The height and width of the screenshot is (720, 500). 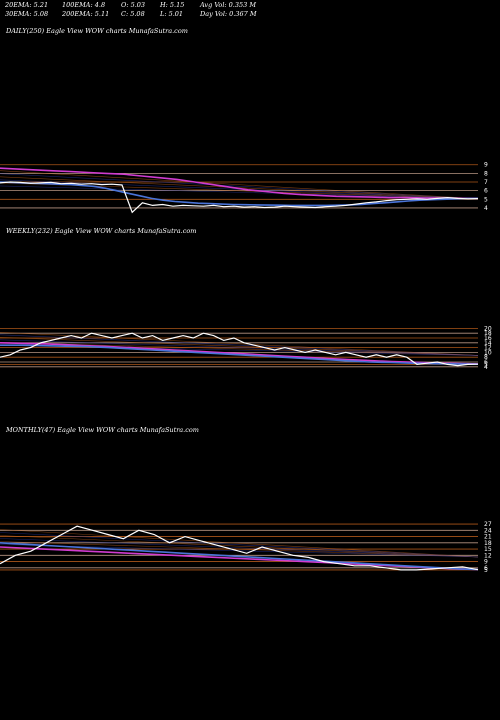 I want to click on weekly-tick-label: 5, so click(x=486, y=364).